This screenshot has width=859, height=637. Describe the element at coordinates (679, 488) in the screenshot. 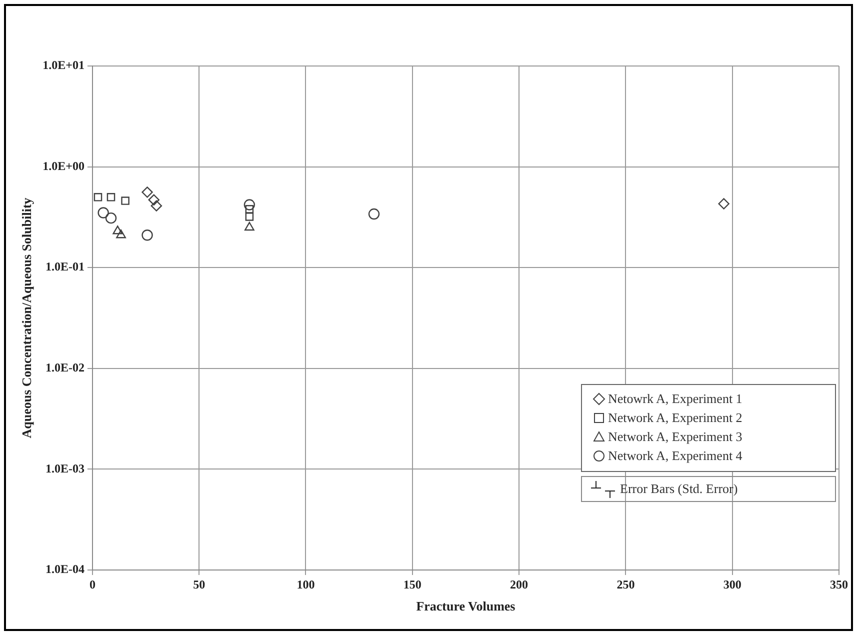

I see `annotation: Error Bars (Std. Error)` at that location.